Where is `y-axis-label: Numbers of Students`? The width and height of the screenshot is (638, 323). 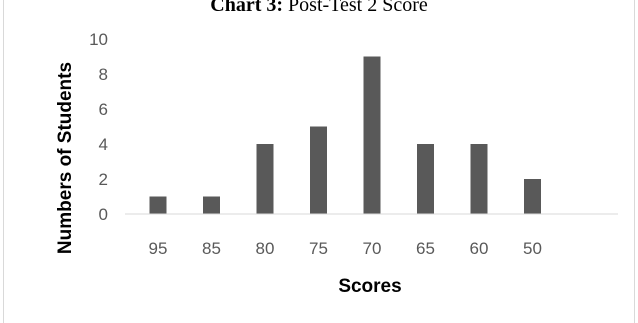 y-axis-label: Numbers of Students is located at coordinates (65, 158).